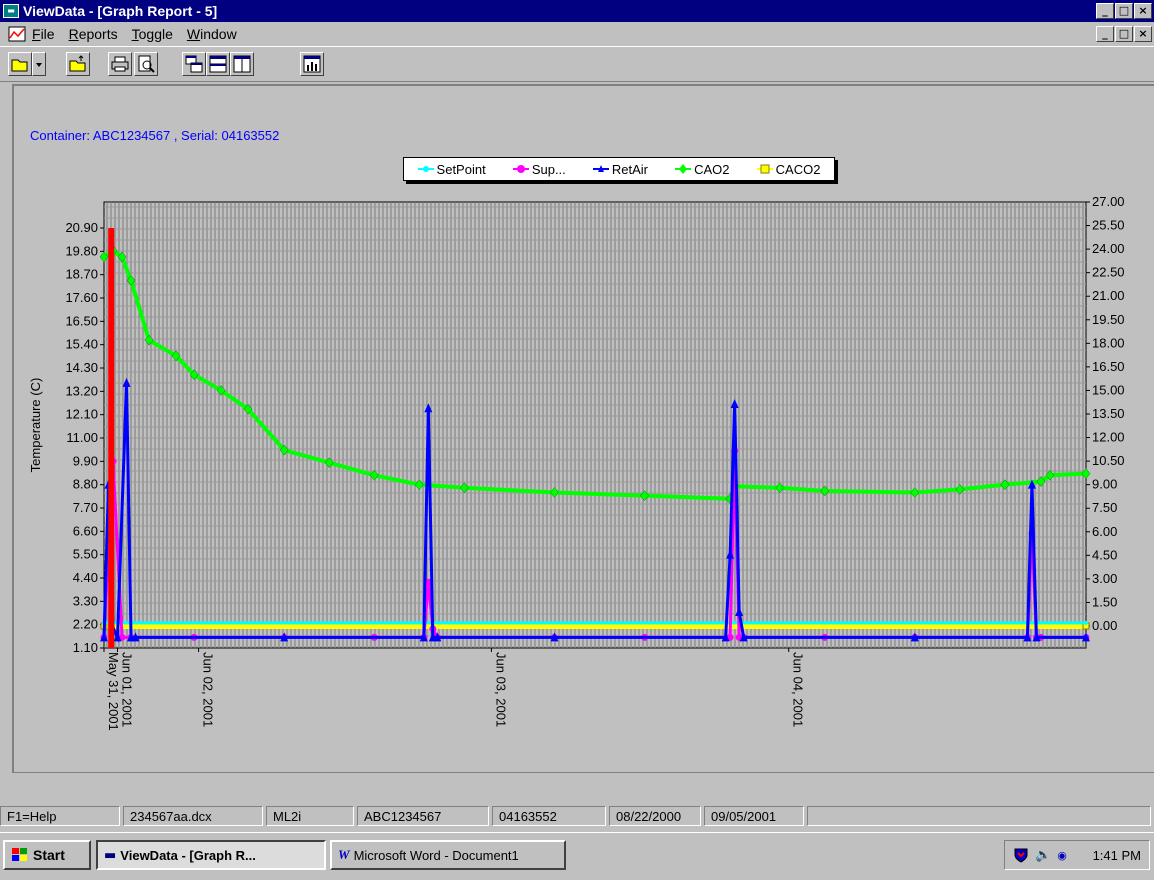  I want to click on x-tick-label: May 31, 2001, so click(113, 691).